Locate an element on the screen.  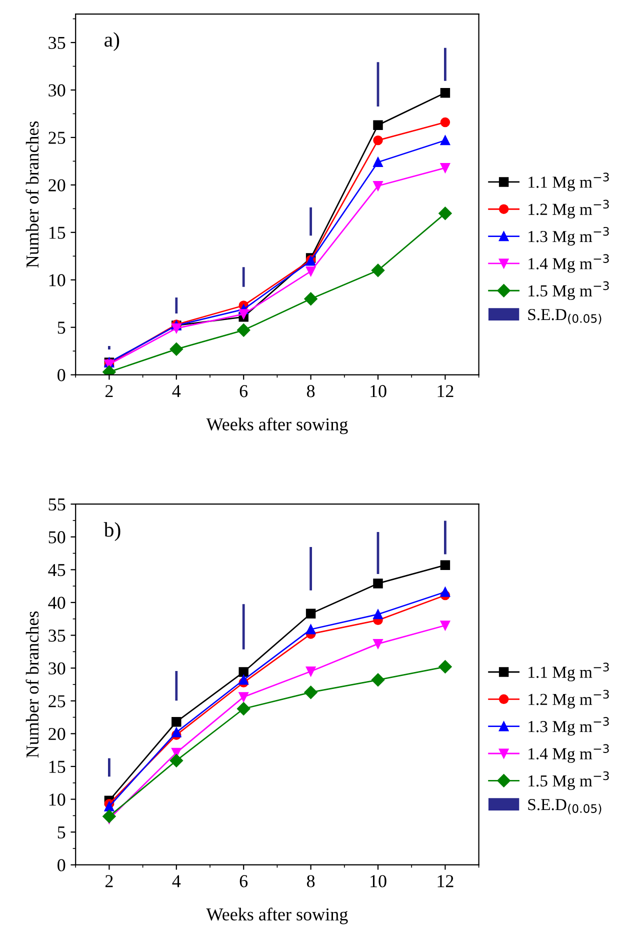
y-tick-label: 45 is located at coordinates (57, 570).